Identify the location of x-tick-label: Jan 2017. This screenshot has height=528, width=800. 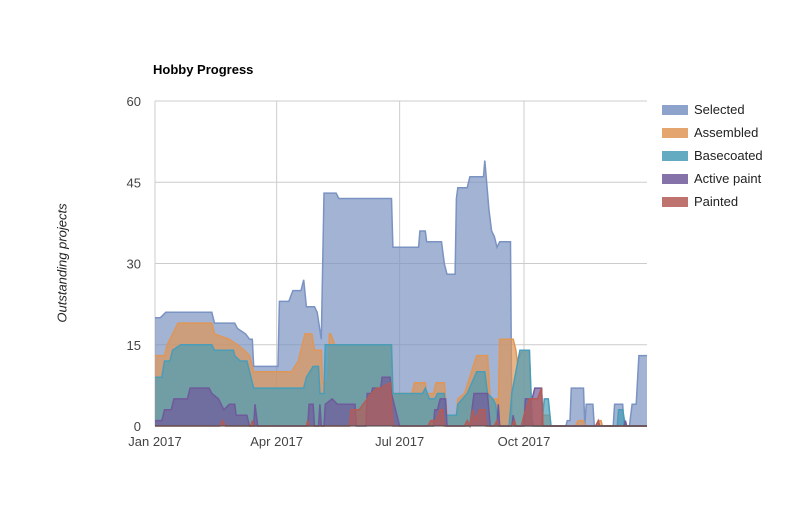
(155, 441).